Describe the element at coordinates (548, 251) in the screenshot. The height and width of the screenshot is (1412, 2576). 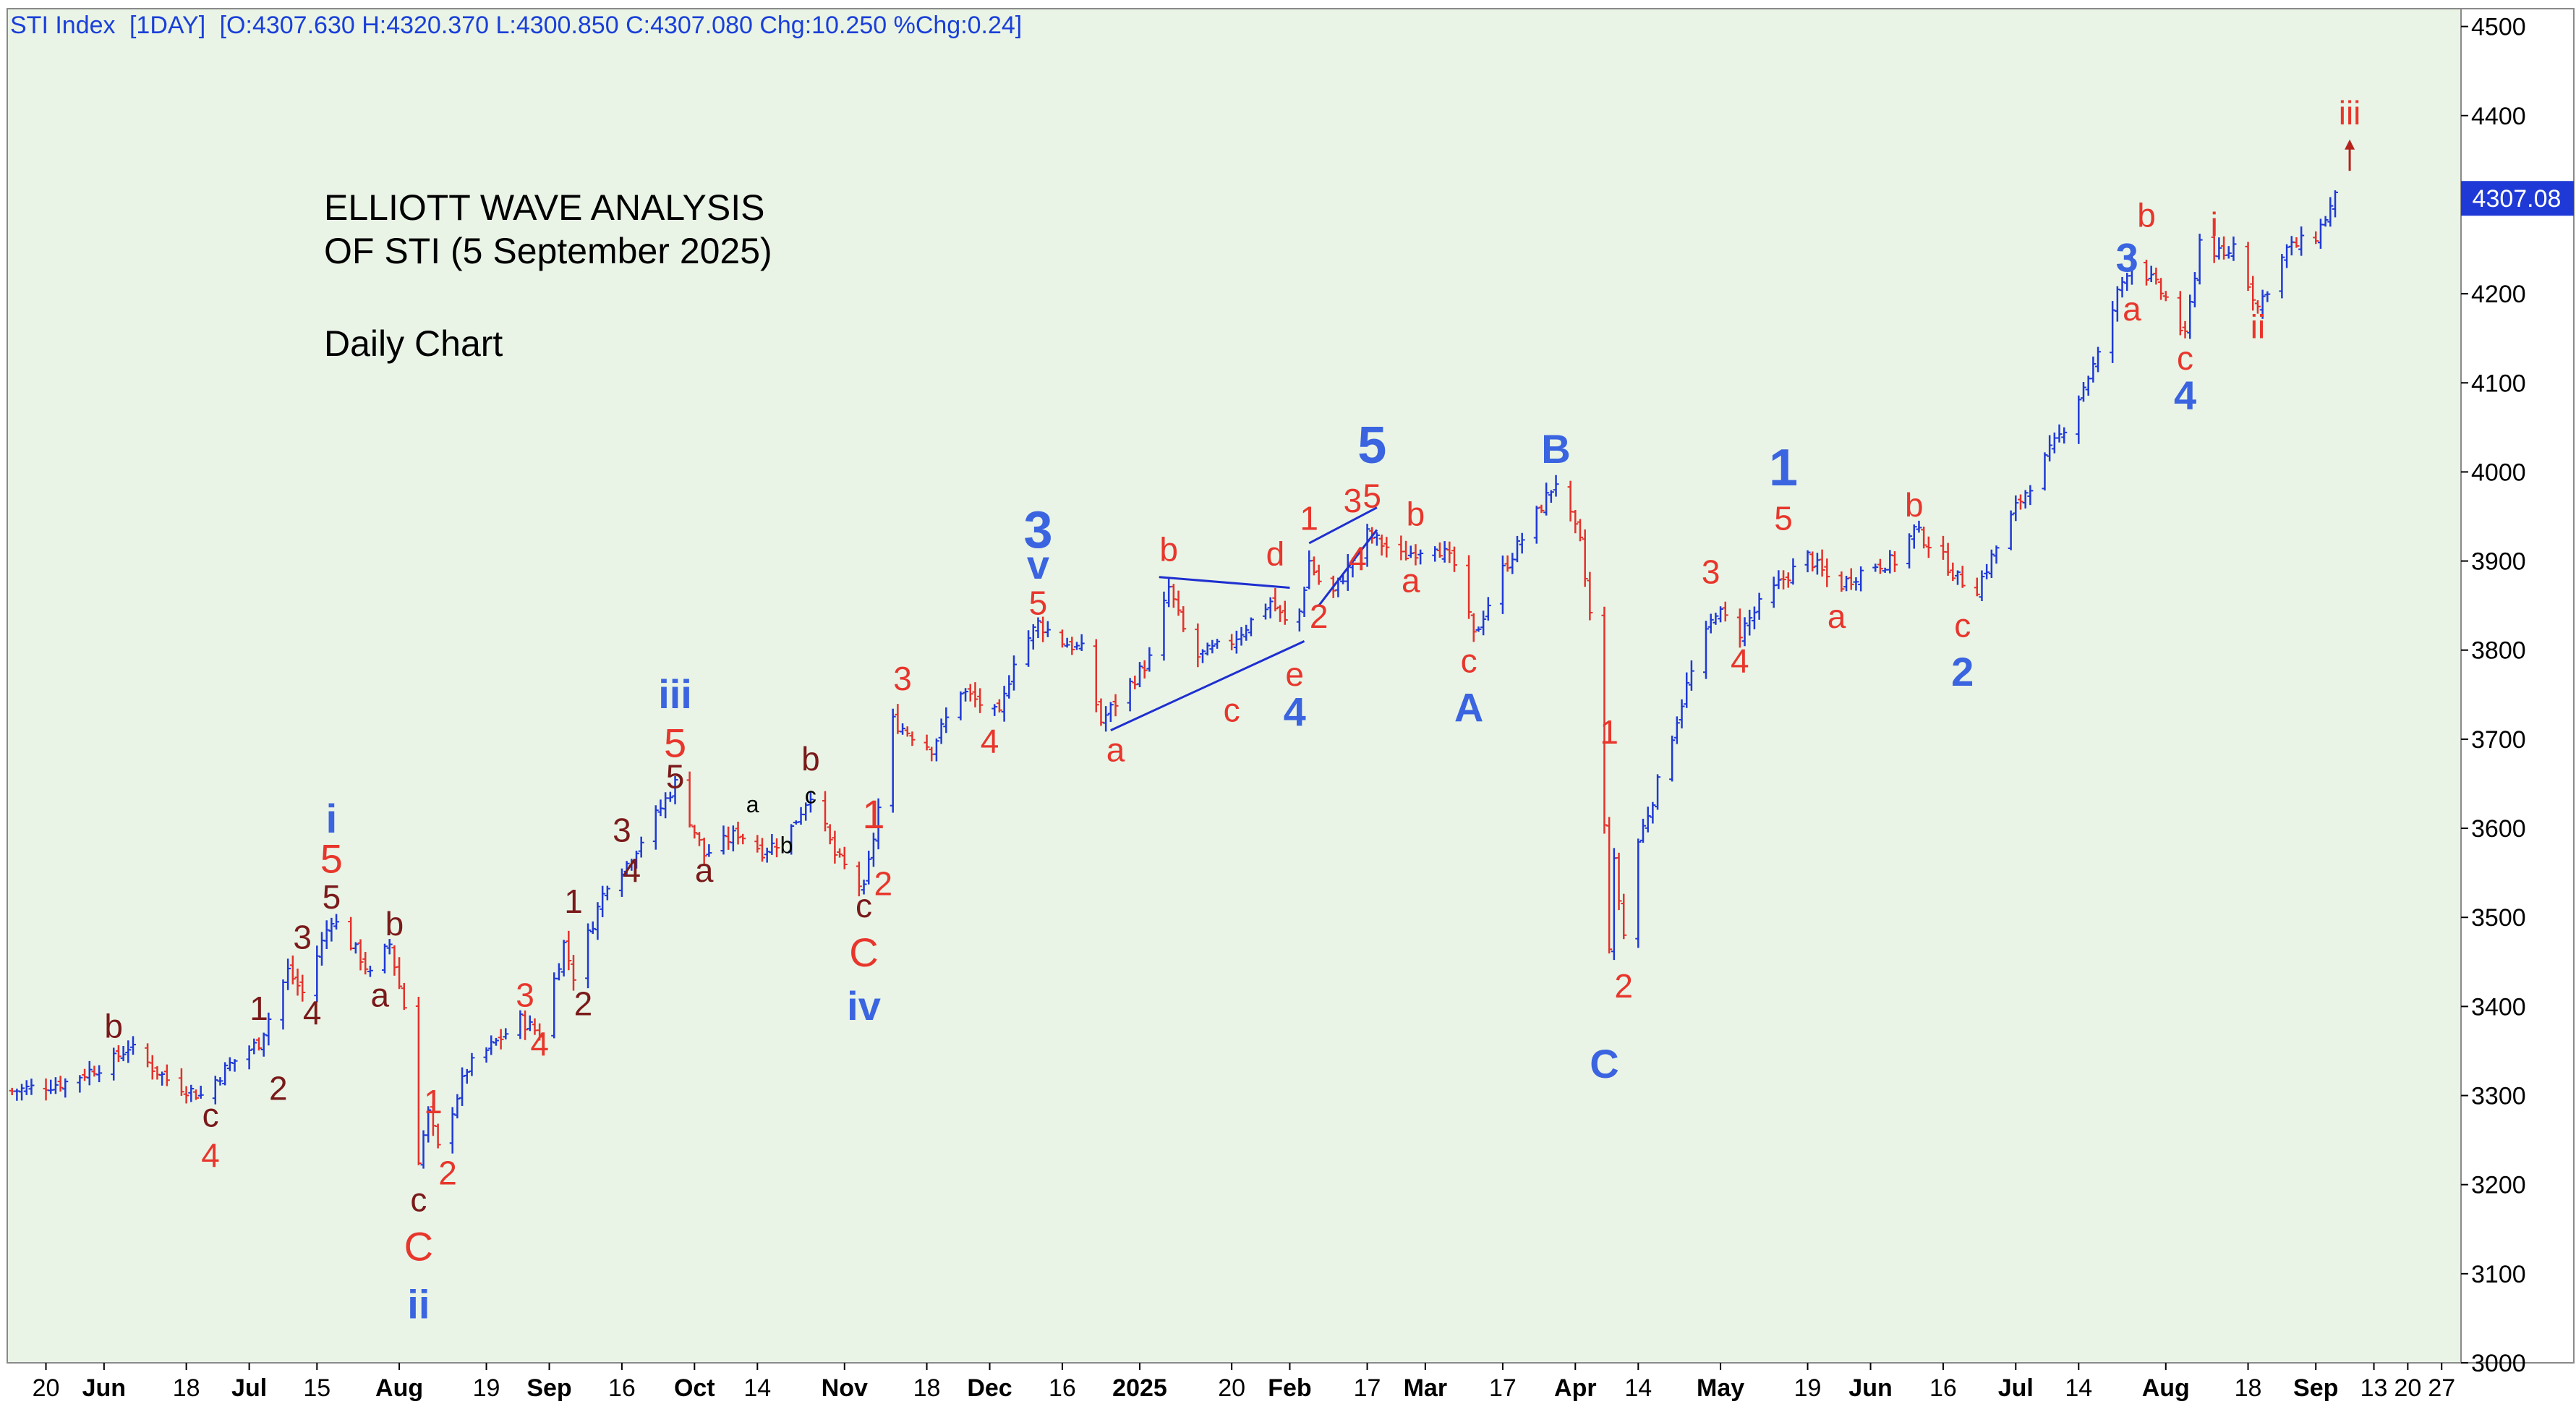
I see `annotation-title-line2: OF STI (5 September 2025)` at that location.